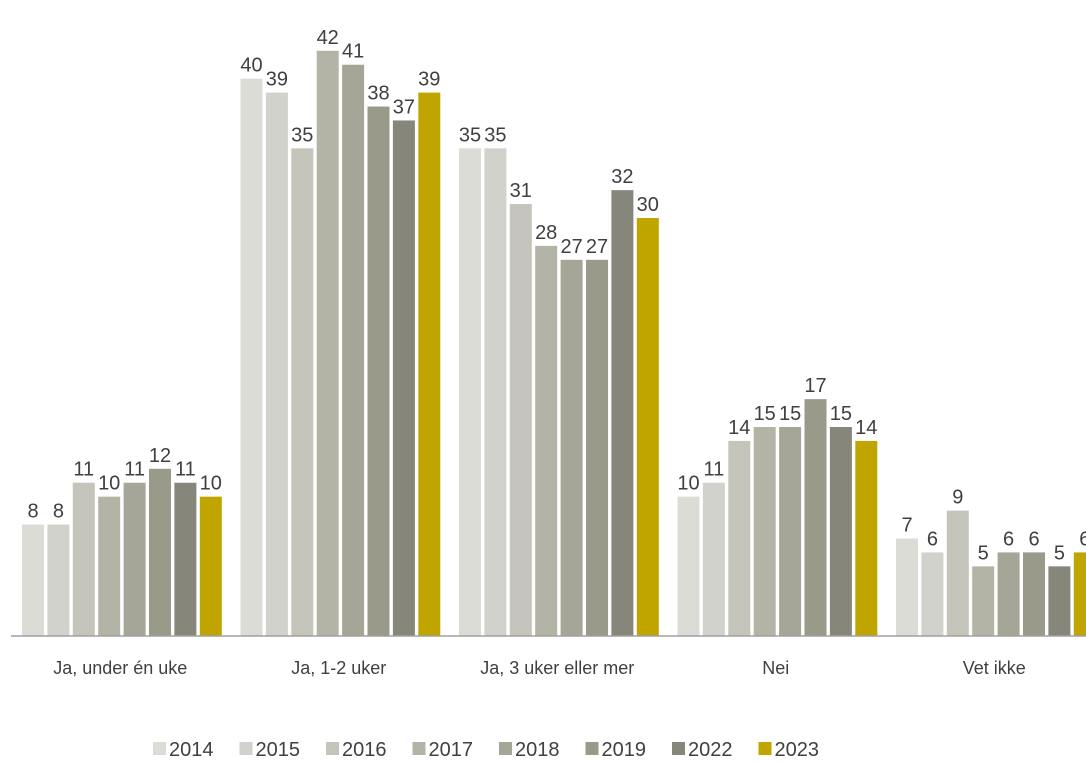  Describe the element at coordinates (957, 498) in the screenshot. I see `data-label: 9` at that location.